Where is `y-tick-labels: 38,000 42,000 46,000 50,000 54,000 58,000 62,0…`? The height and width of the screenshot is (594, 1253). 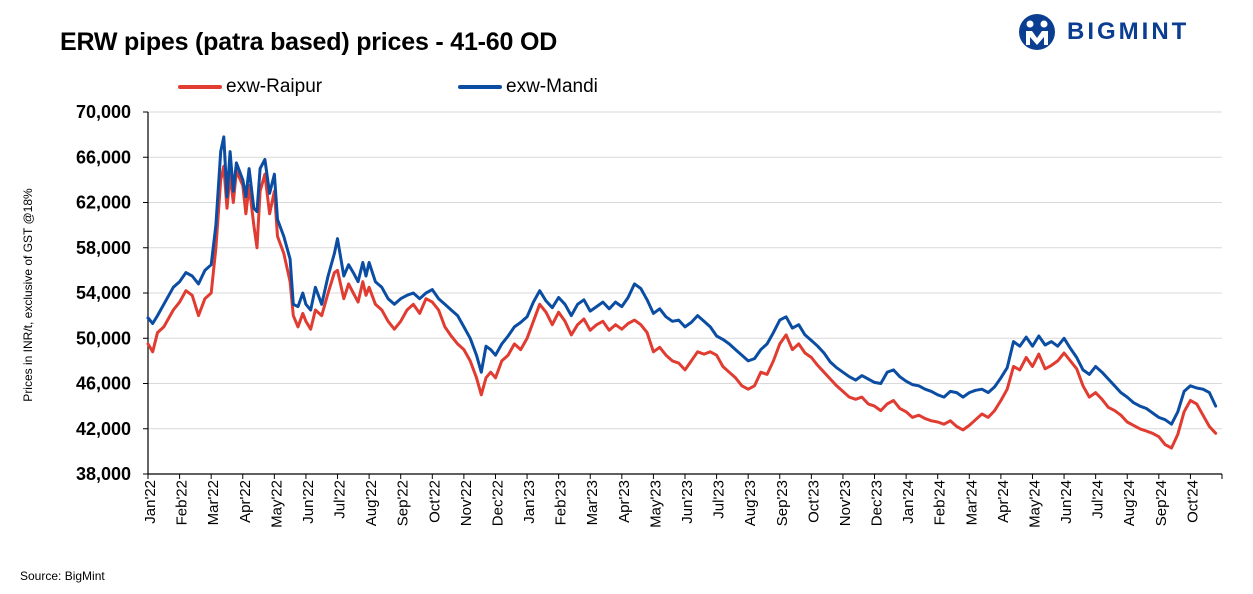
y-tick-labels: 38,000 42,000 46,000 50,000 54,000 58,000 62,0… is located at coordinates (103, 293).